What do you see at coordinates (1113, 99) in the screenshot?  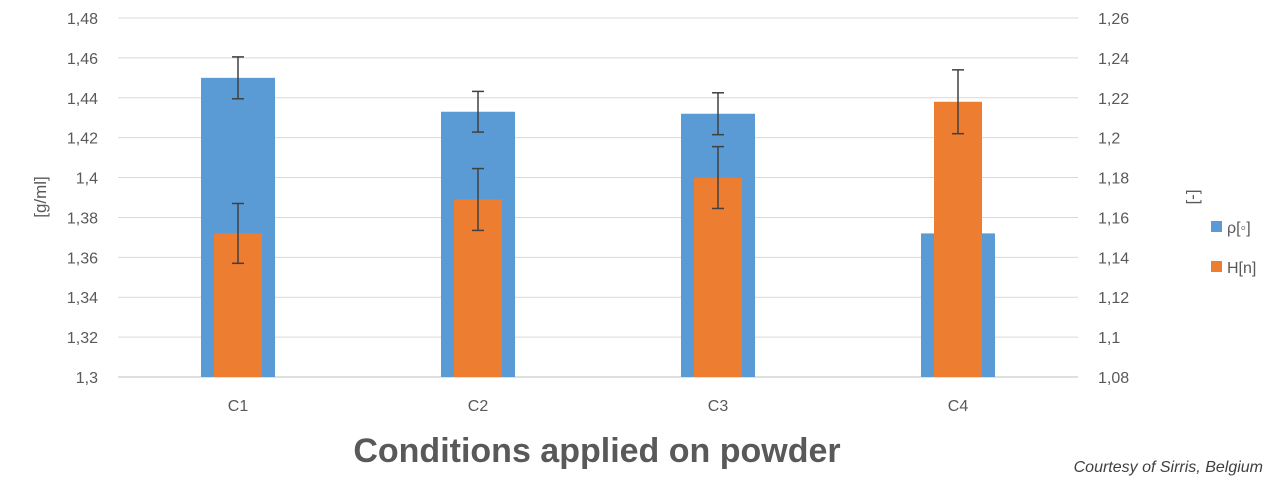 I see `right-tick-label: 1,22` at bounding box center [1113, 99].